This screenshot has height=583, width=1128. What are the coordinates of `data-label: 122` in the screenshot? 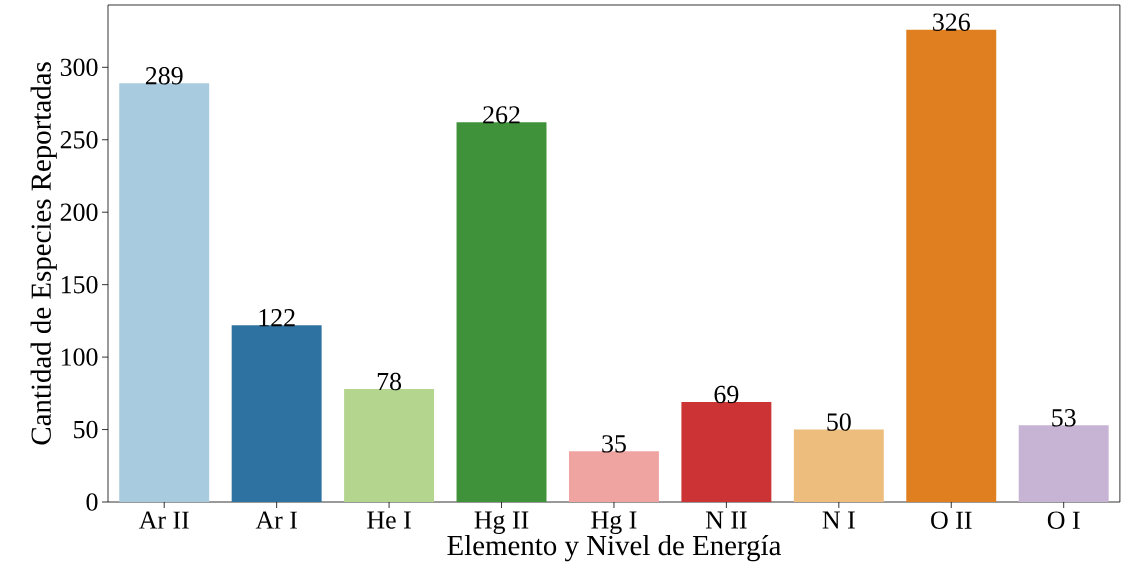 It's located at (277, 318).